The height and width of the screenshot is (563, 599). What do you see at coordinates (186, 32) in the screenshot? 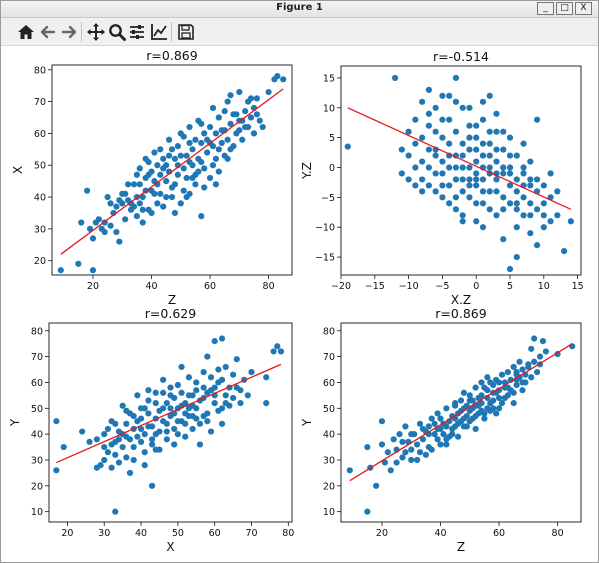
I see `save-icon` at bounding box center [186, 32].